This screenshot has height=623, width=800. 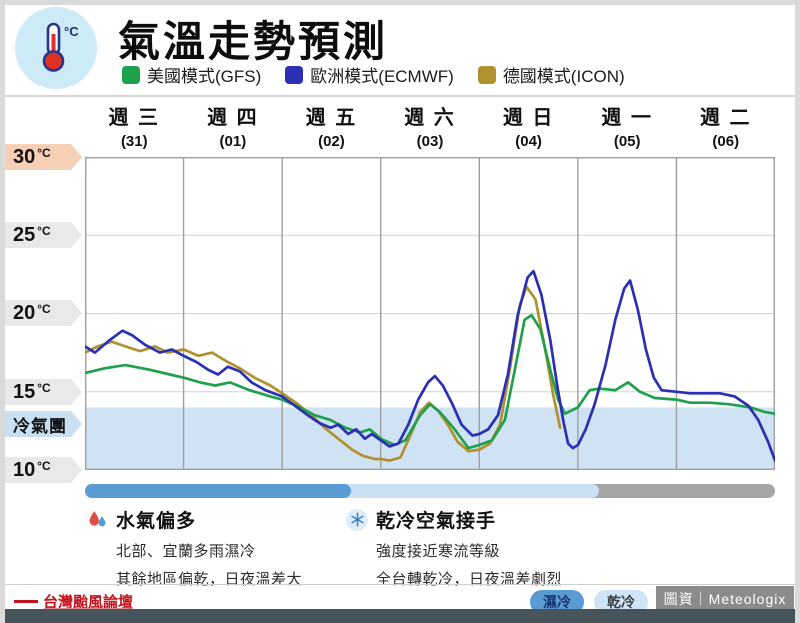 I want to click on day-label: 週 一 (05), so click(x=627, y=128).